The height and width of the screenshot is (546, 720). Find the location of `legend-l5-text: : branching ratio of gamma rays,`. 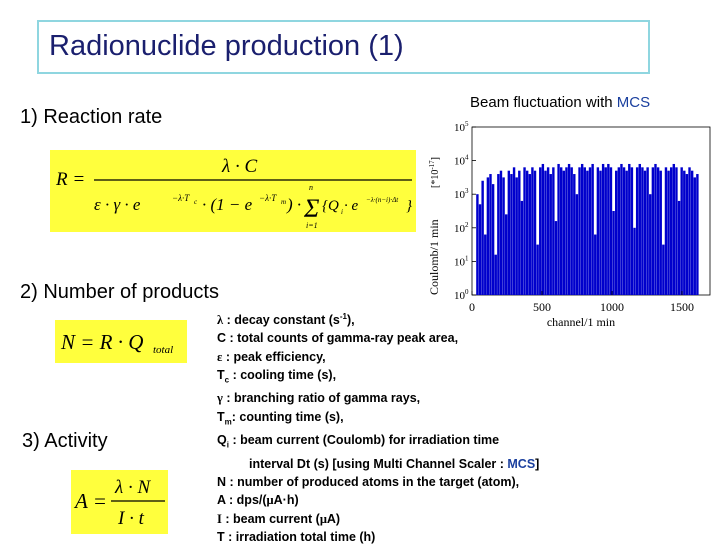

legend-l5-text: : branching ratio of gamma rays, is located at coordinates (321, 398).